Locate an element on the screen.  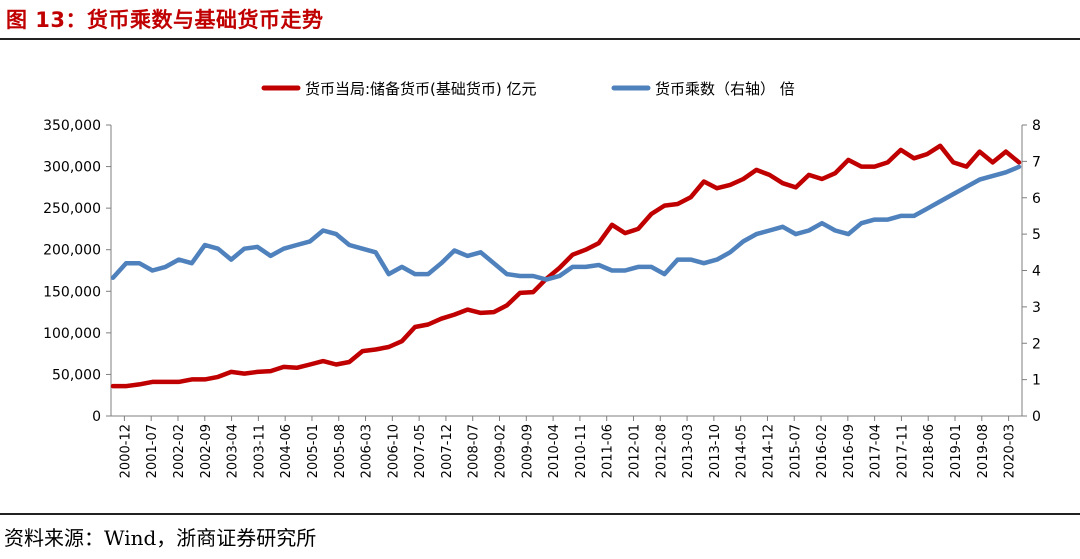
x-tick-label: 2016-09 is located at coordinates (849, 451).